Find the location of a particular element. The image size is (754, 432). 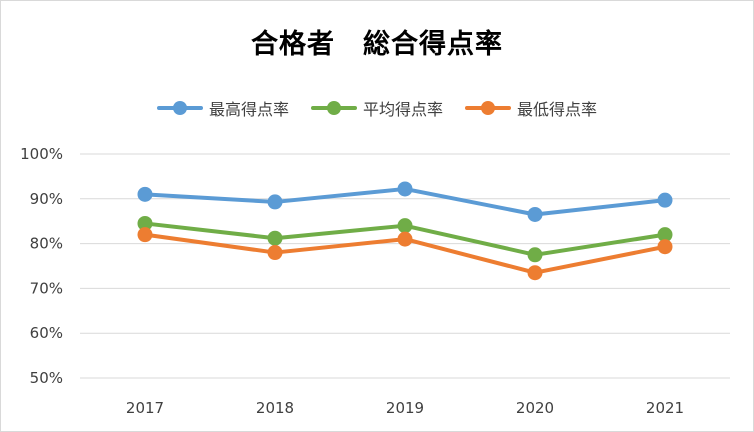

legend-marker-max is located at coordinates (179, 108).